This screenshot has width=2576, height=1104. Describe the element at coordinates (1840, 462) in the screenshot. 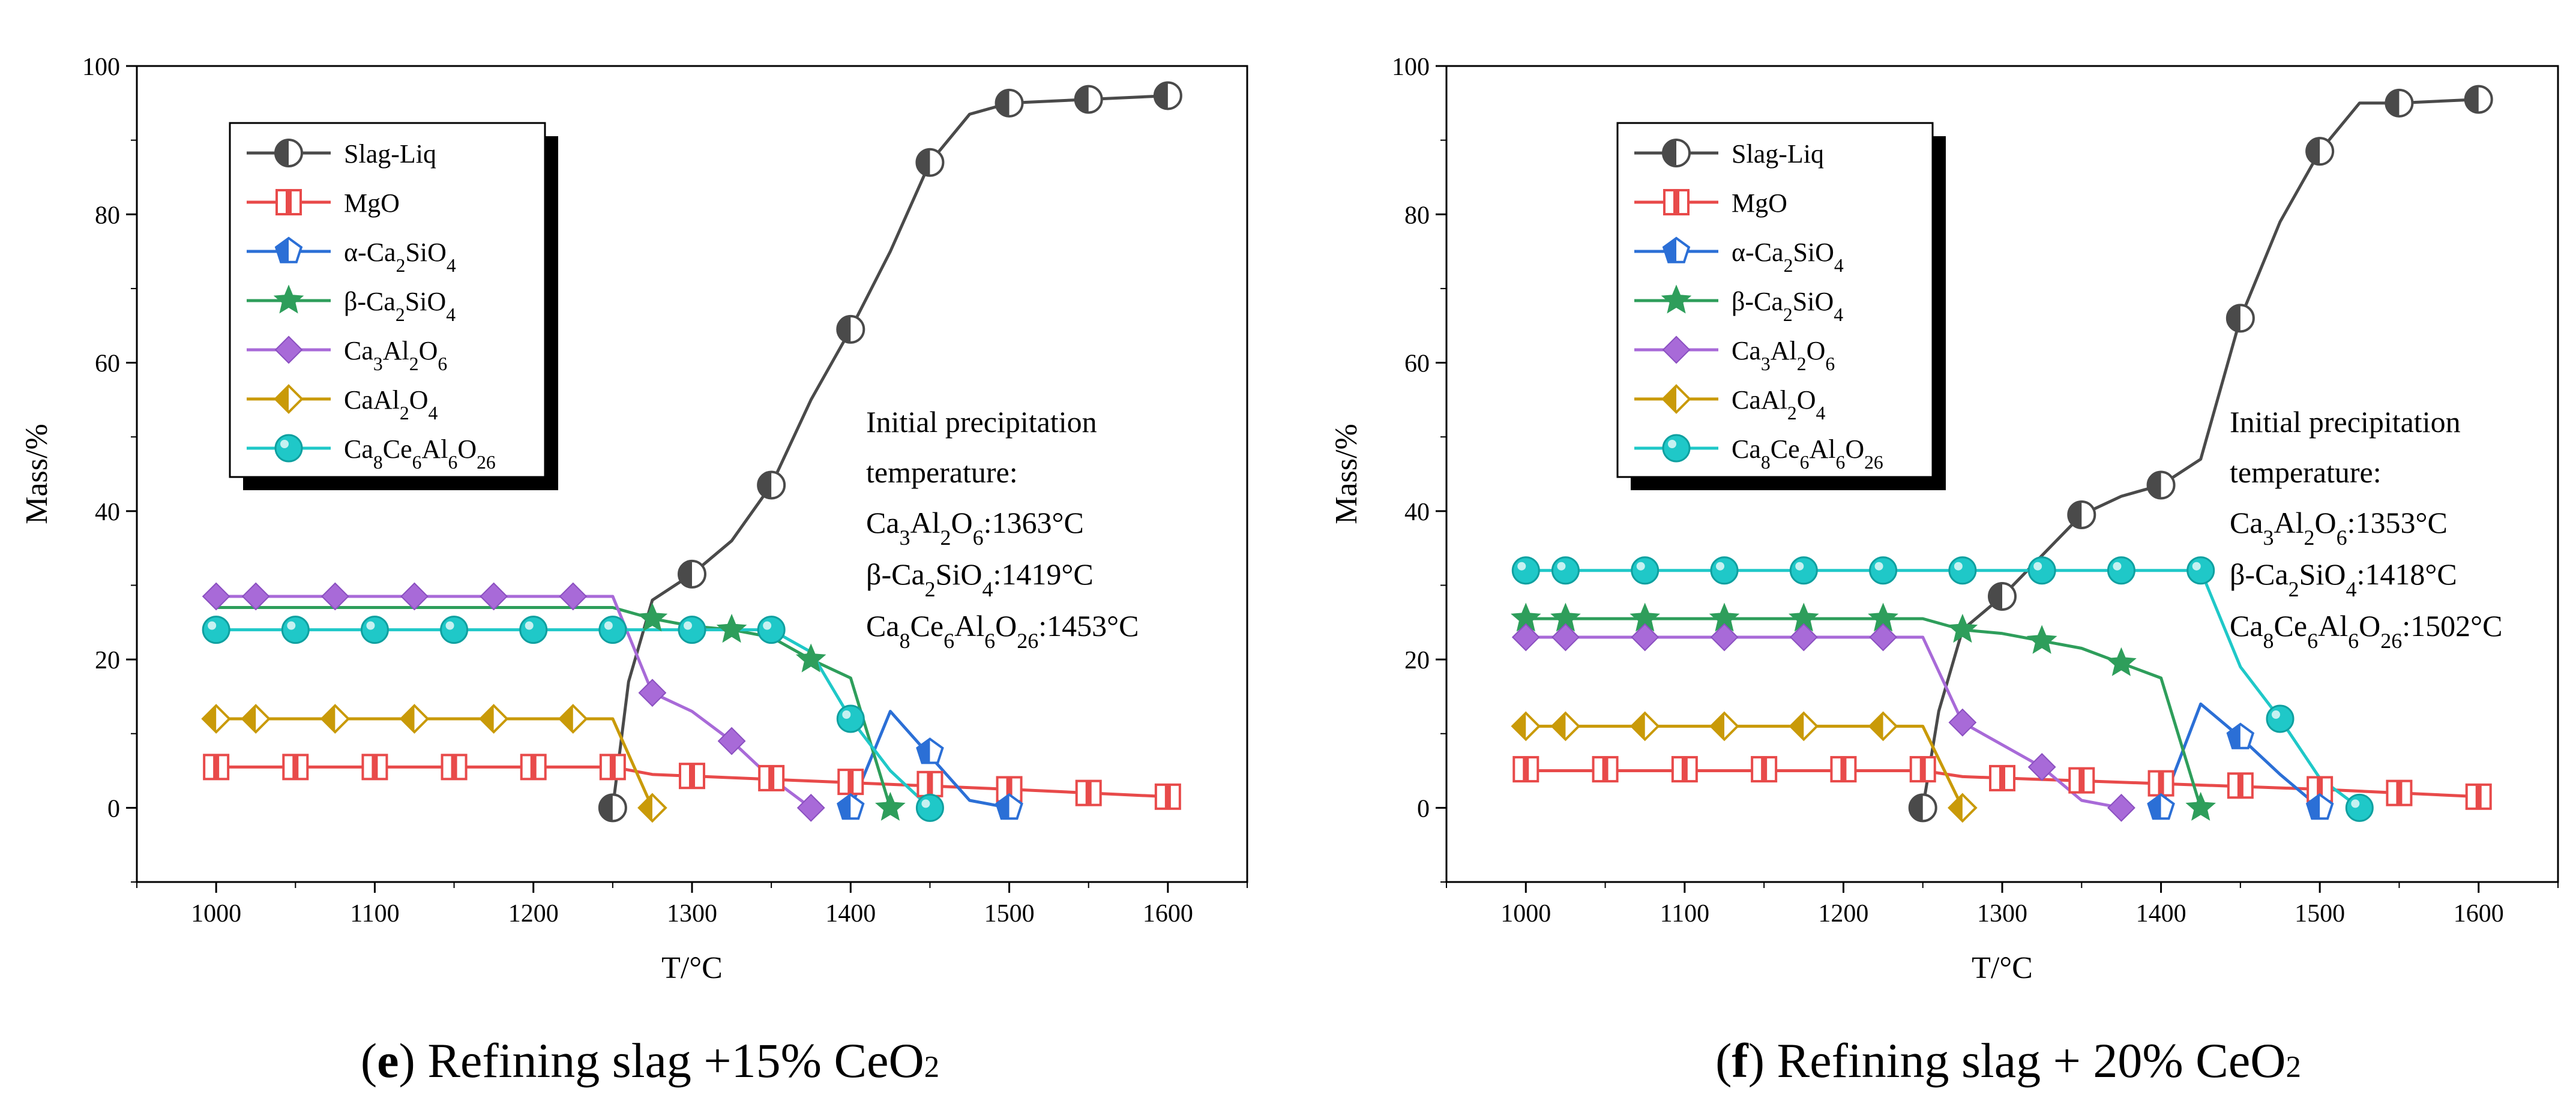

I see `legend-label-part: 6` at that location.